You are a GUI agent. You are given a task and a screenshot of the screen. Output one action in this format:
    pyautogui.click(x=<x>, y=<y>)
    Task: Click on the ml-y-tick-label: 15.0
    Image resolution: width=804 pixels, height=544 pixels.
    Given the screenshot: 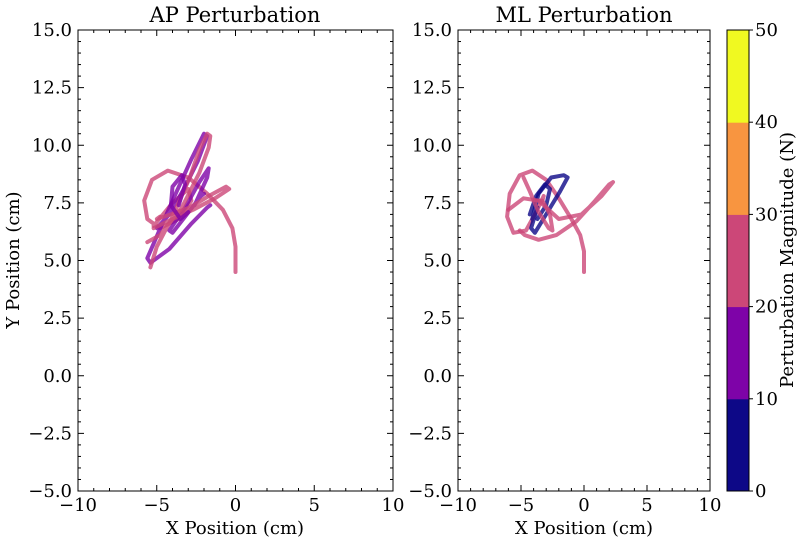 What is the action you would take?
    pyautogui.click(x=432, y=30)
    